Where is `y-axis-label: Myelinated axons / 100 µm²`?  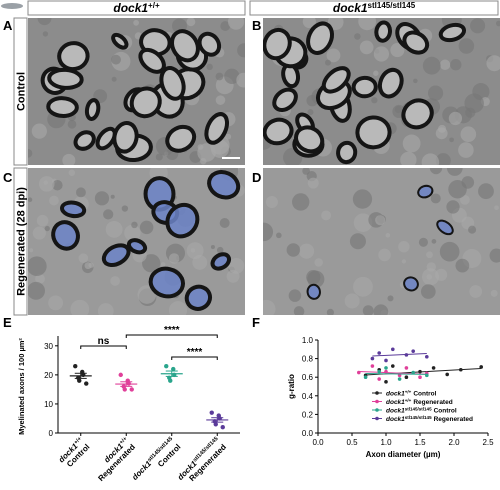
y-axis-label: Myelinated axons / 100 µm² is located at coordinates (21, 386).